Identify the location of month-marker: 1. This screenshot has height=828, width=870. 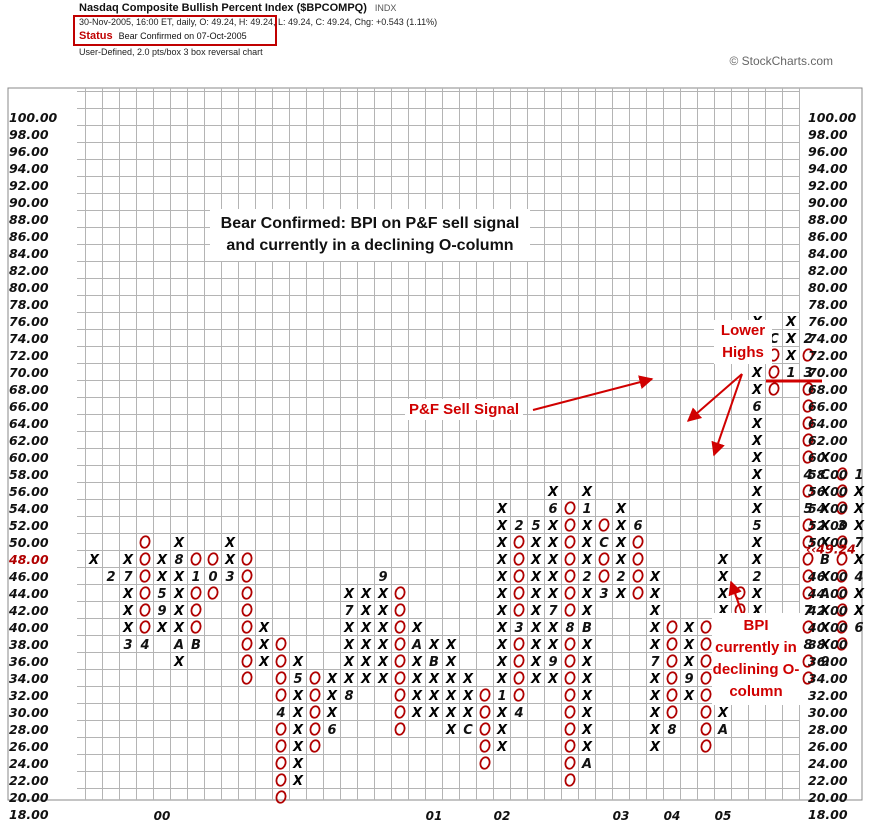
(195, 577).